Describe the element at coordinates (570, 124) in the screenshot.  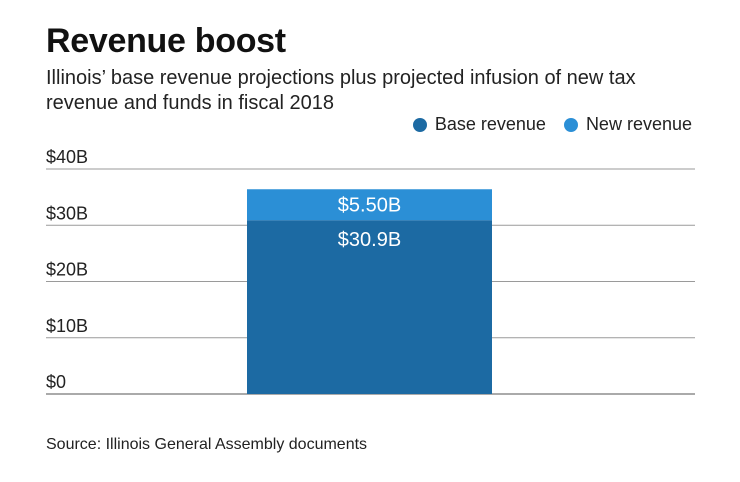
I see `legend-swatch-new-revenue` at that location.